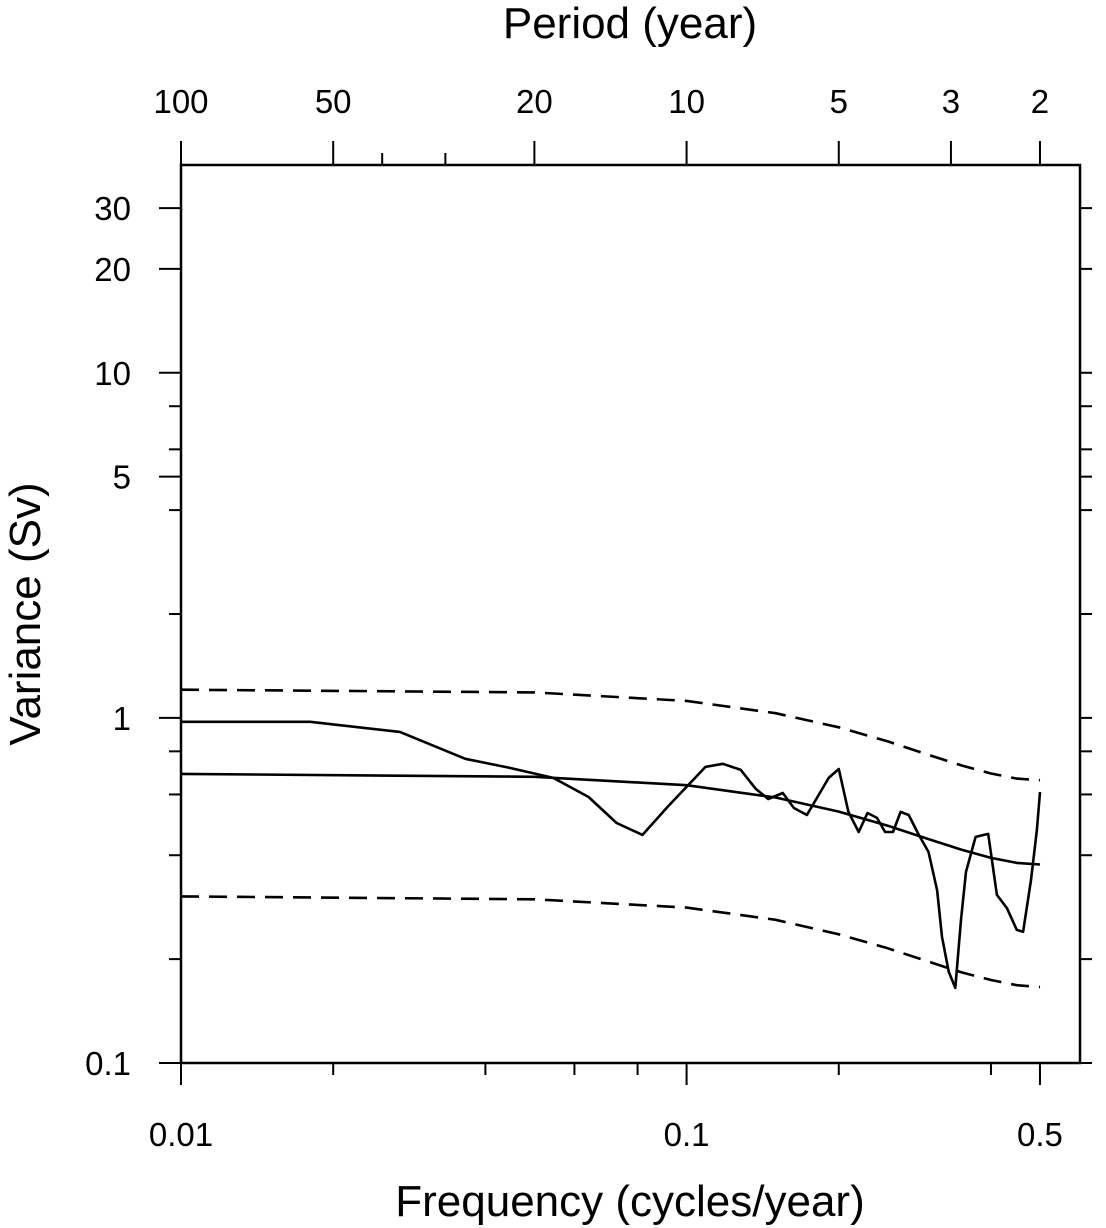 The image size is (1106, 1228). I want to click on top-axis-title: Period (year), so click(630, 24).